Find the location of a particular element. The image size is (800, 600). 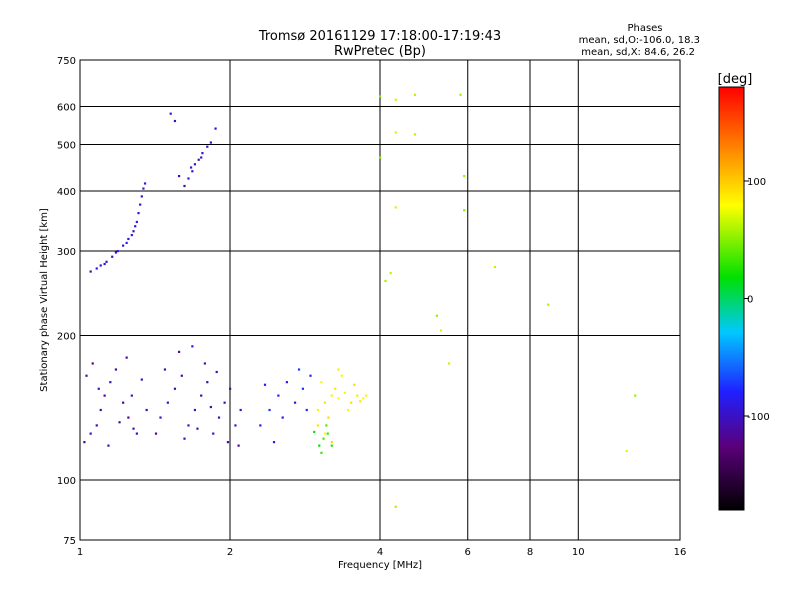

x-axis-ticks: 1 2 4 6 8 10 16 is located at coordinates (382, 552).